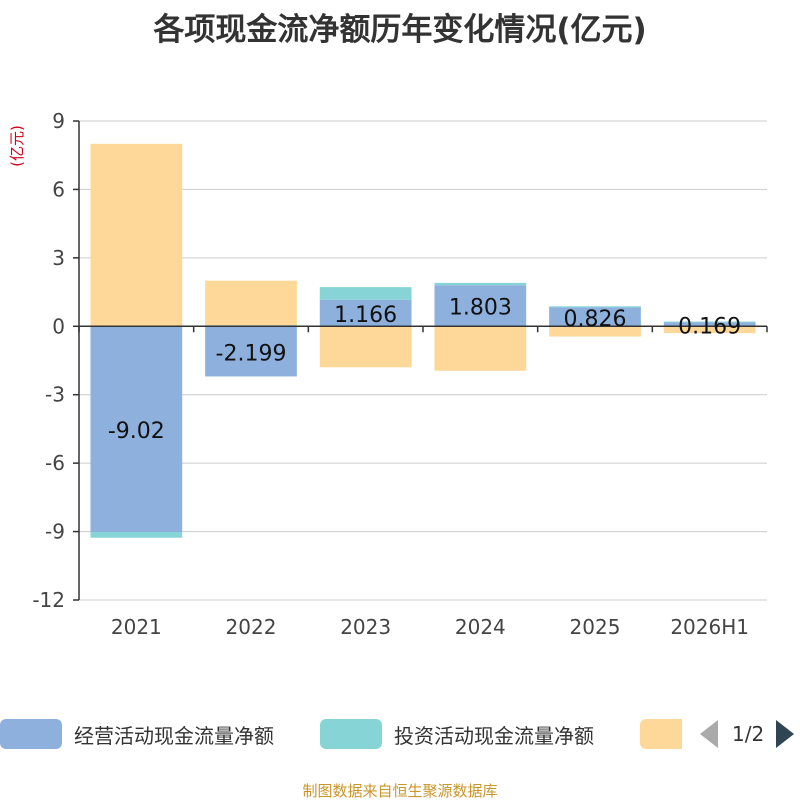 This screenshot has height=801, width=800. I want to click on x-tick-label: 2021, so click(136, 627).